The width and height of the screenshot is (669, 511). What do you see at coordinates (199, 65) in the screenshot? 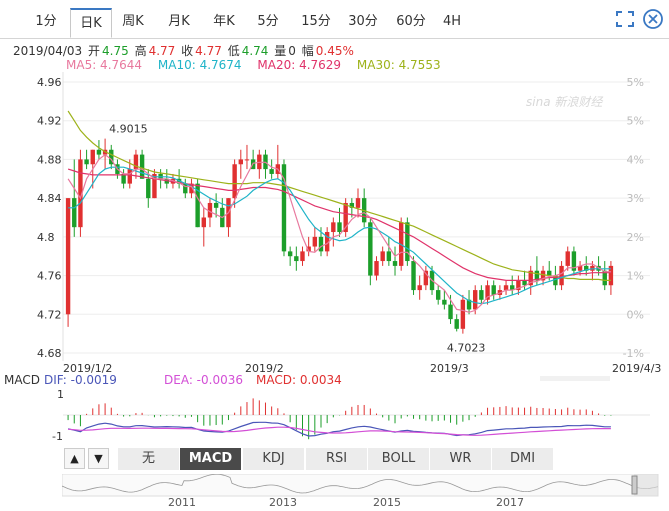
I see `ma10-label: MA10: 4.7674` at bounding box center [199, 65].